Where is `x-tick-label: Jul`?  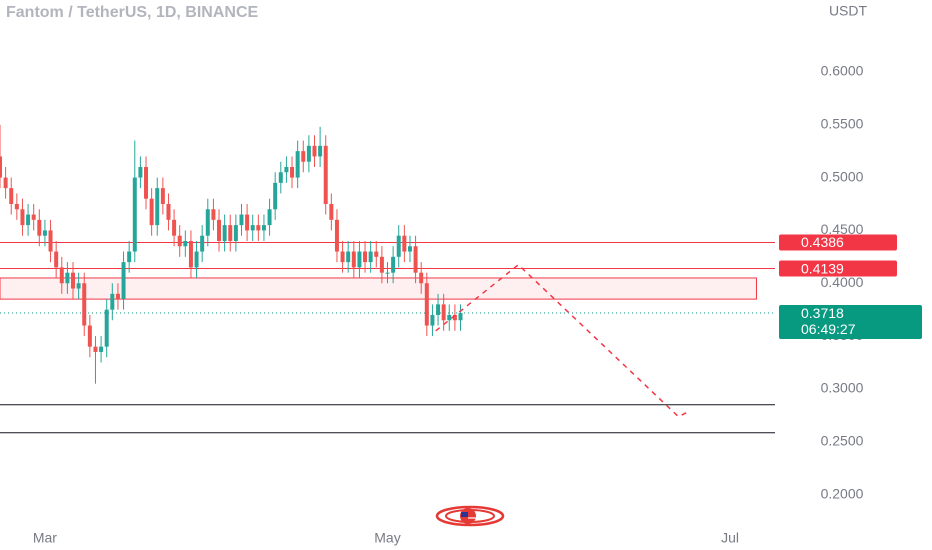 x-tick-label: Jul is located at coordinates (730, 538).